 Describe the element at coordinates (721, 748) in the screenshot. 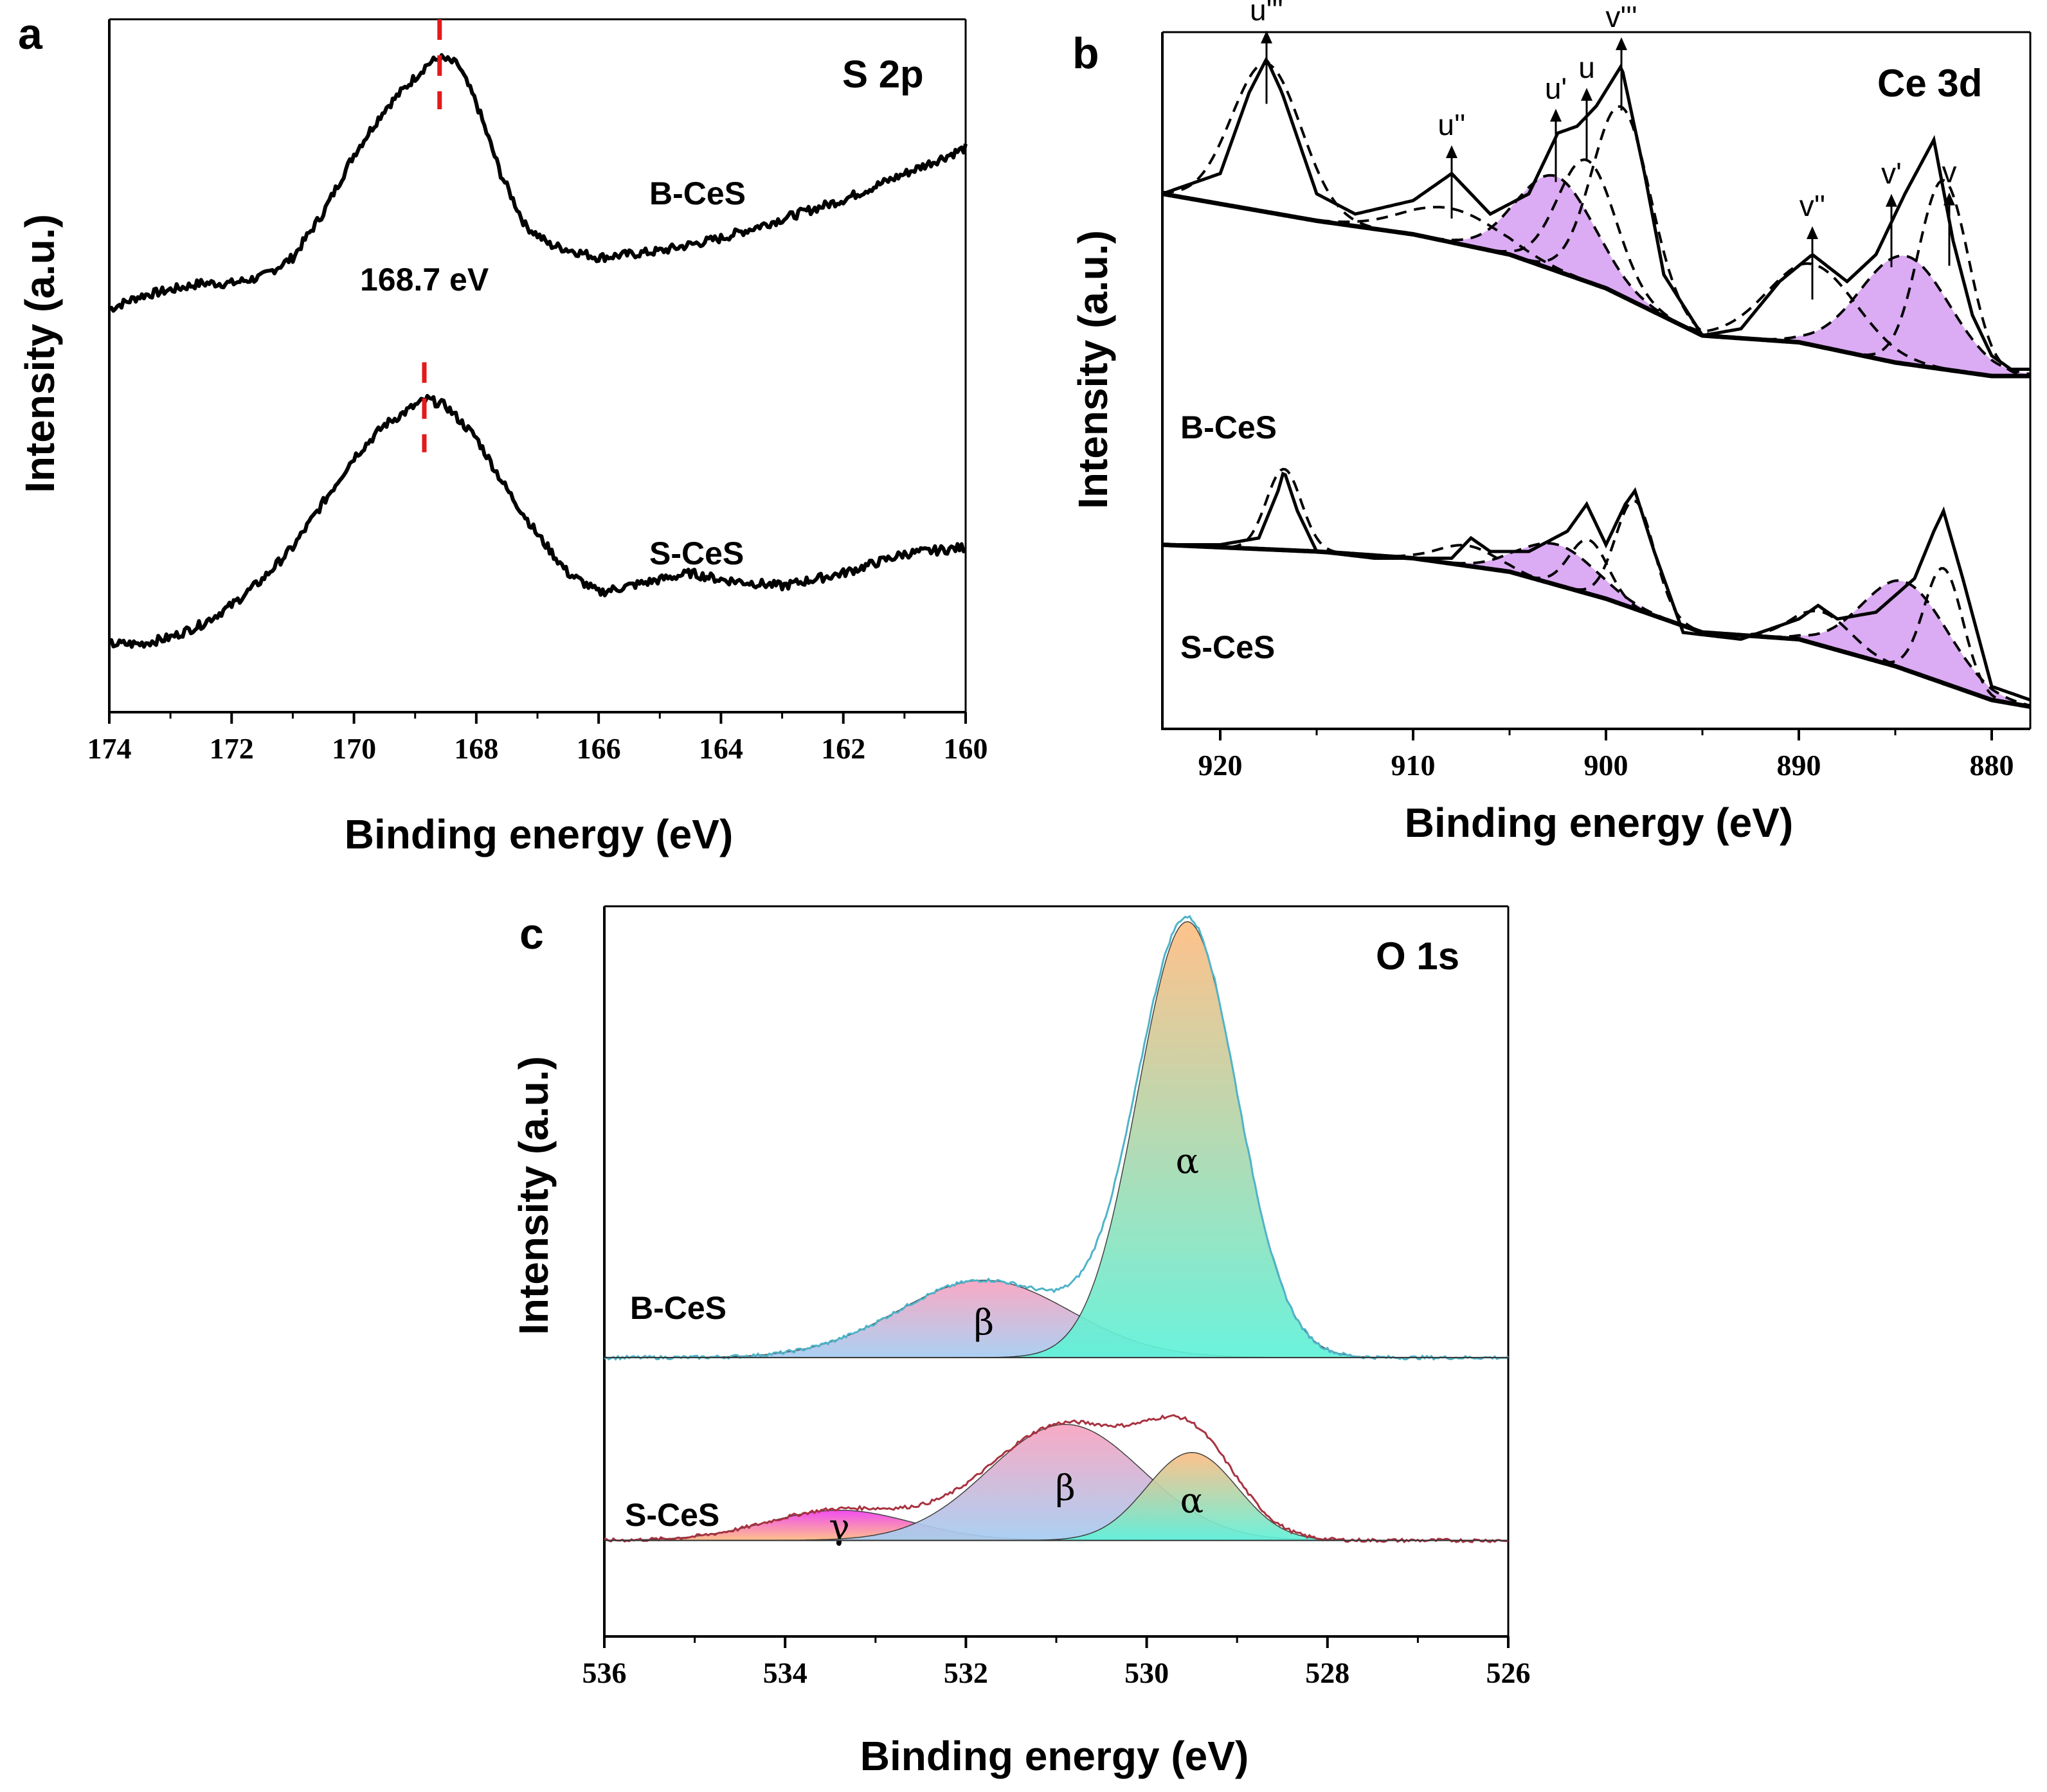

I see `panel-a-x-tick-label: 164` at that location.